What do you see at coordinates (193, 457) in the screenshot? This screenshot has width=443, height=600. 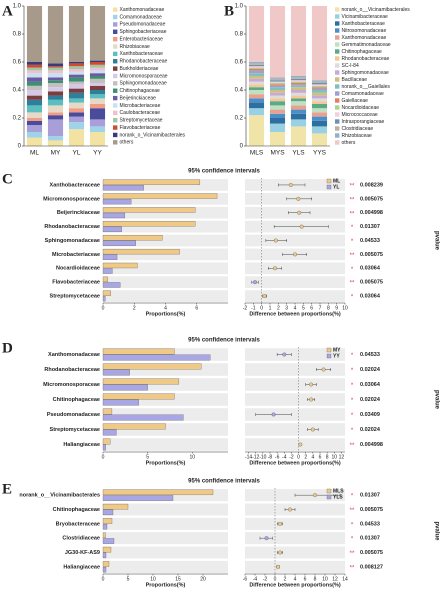 I see `x-tick-label: 10` at bounding box center [193, 457].